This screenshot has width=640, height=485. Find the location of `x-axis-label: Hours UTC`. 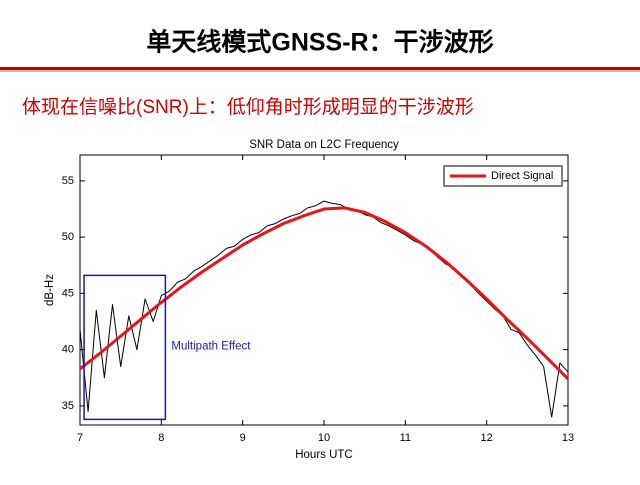

x-axis-label: Hours UTC is located at coordinates (324, 455).